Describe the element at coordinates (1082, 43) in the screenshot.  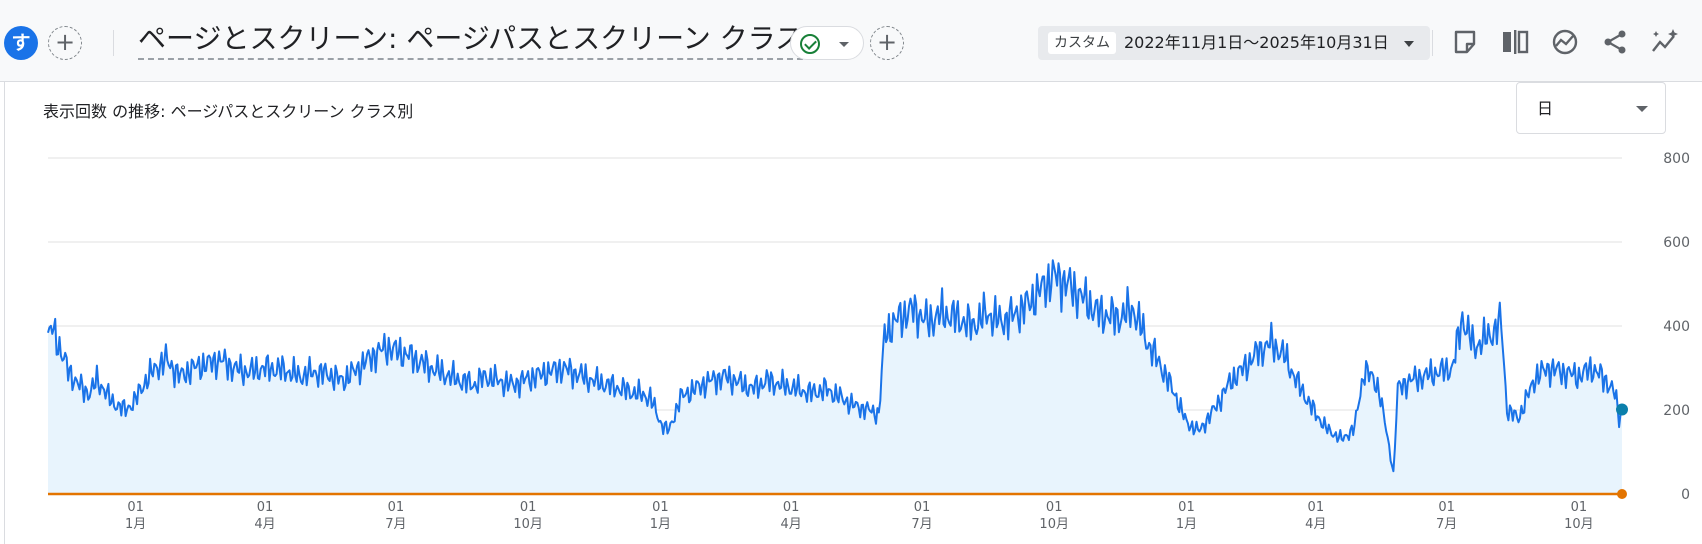
I see `date-preset-label: カスタム` at that location.